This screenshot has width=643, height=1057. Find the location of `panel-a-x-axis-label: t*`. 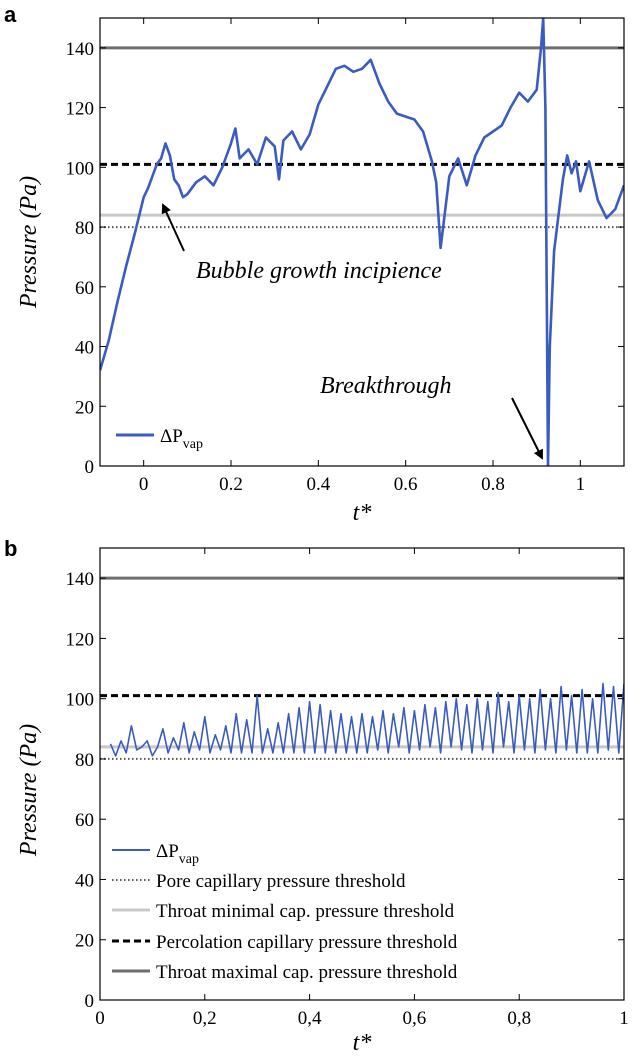

panel-a-x-axis-label: t* is located at coordinates (362, 513).